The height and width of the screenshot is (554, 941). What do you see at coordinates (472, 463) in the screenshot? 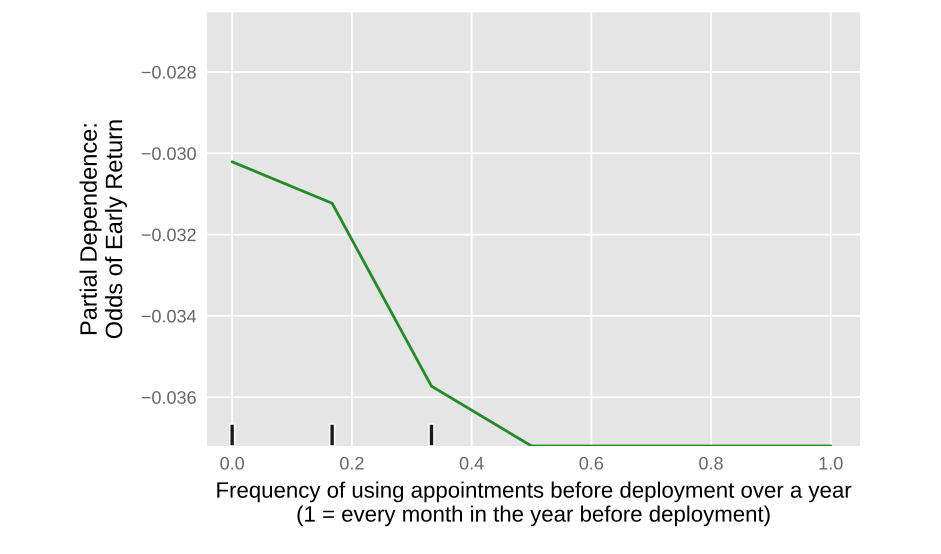
I see `x-tick-label: 0.4` at bounding box center [472, 463].